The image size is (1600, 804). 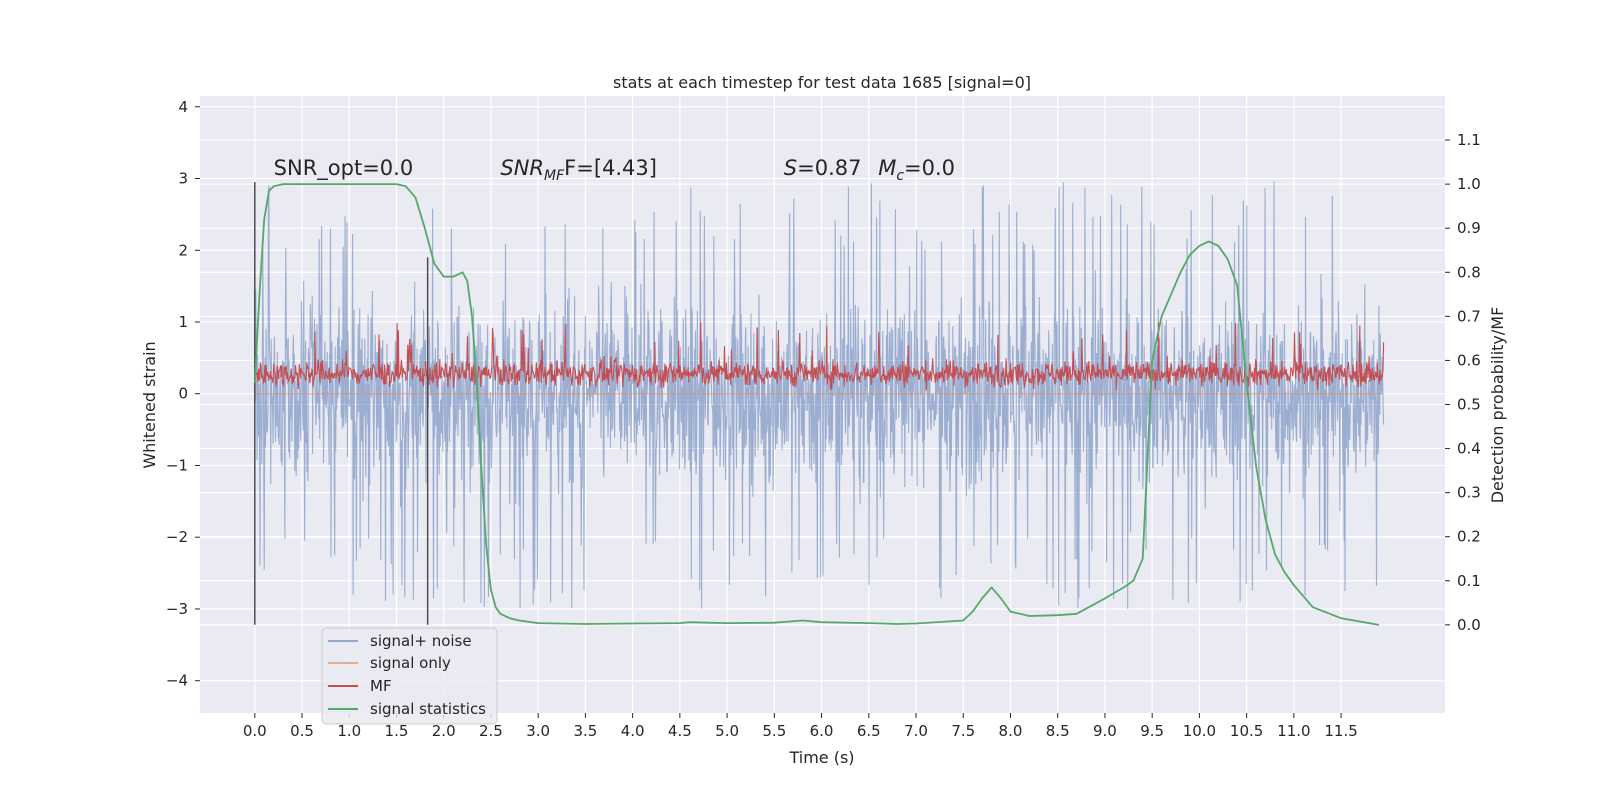 I want to click on annotation-0: SNR_opt=0.0, so click(x=344, y=168).